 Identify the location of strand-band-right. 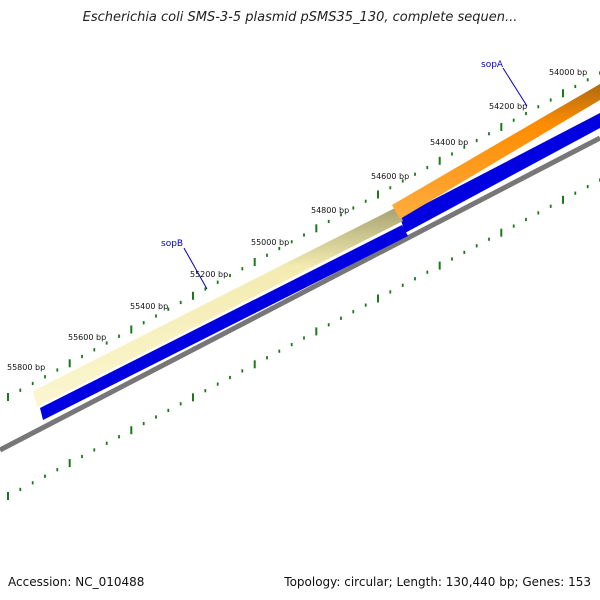
(500, 173).